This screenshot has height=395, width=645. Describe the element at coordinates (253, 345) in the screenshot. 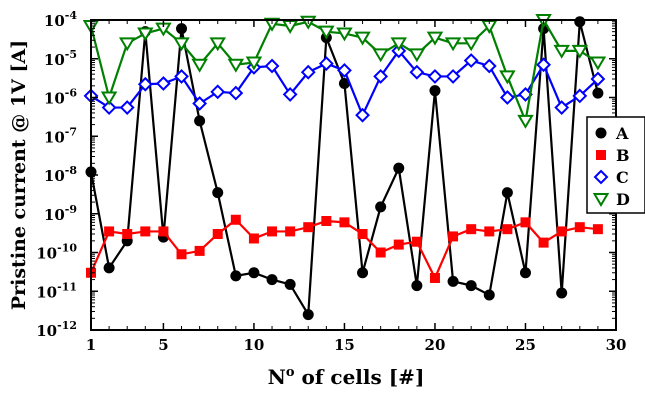

I see `x-tick-label: 10` at that location.